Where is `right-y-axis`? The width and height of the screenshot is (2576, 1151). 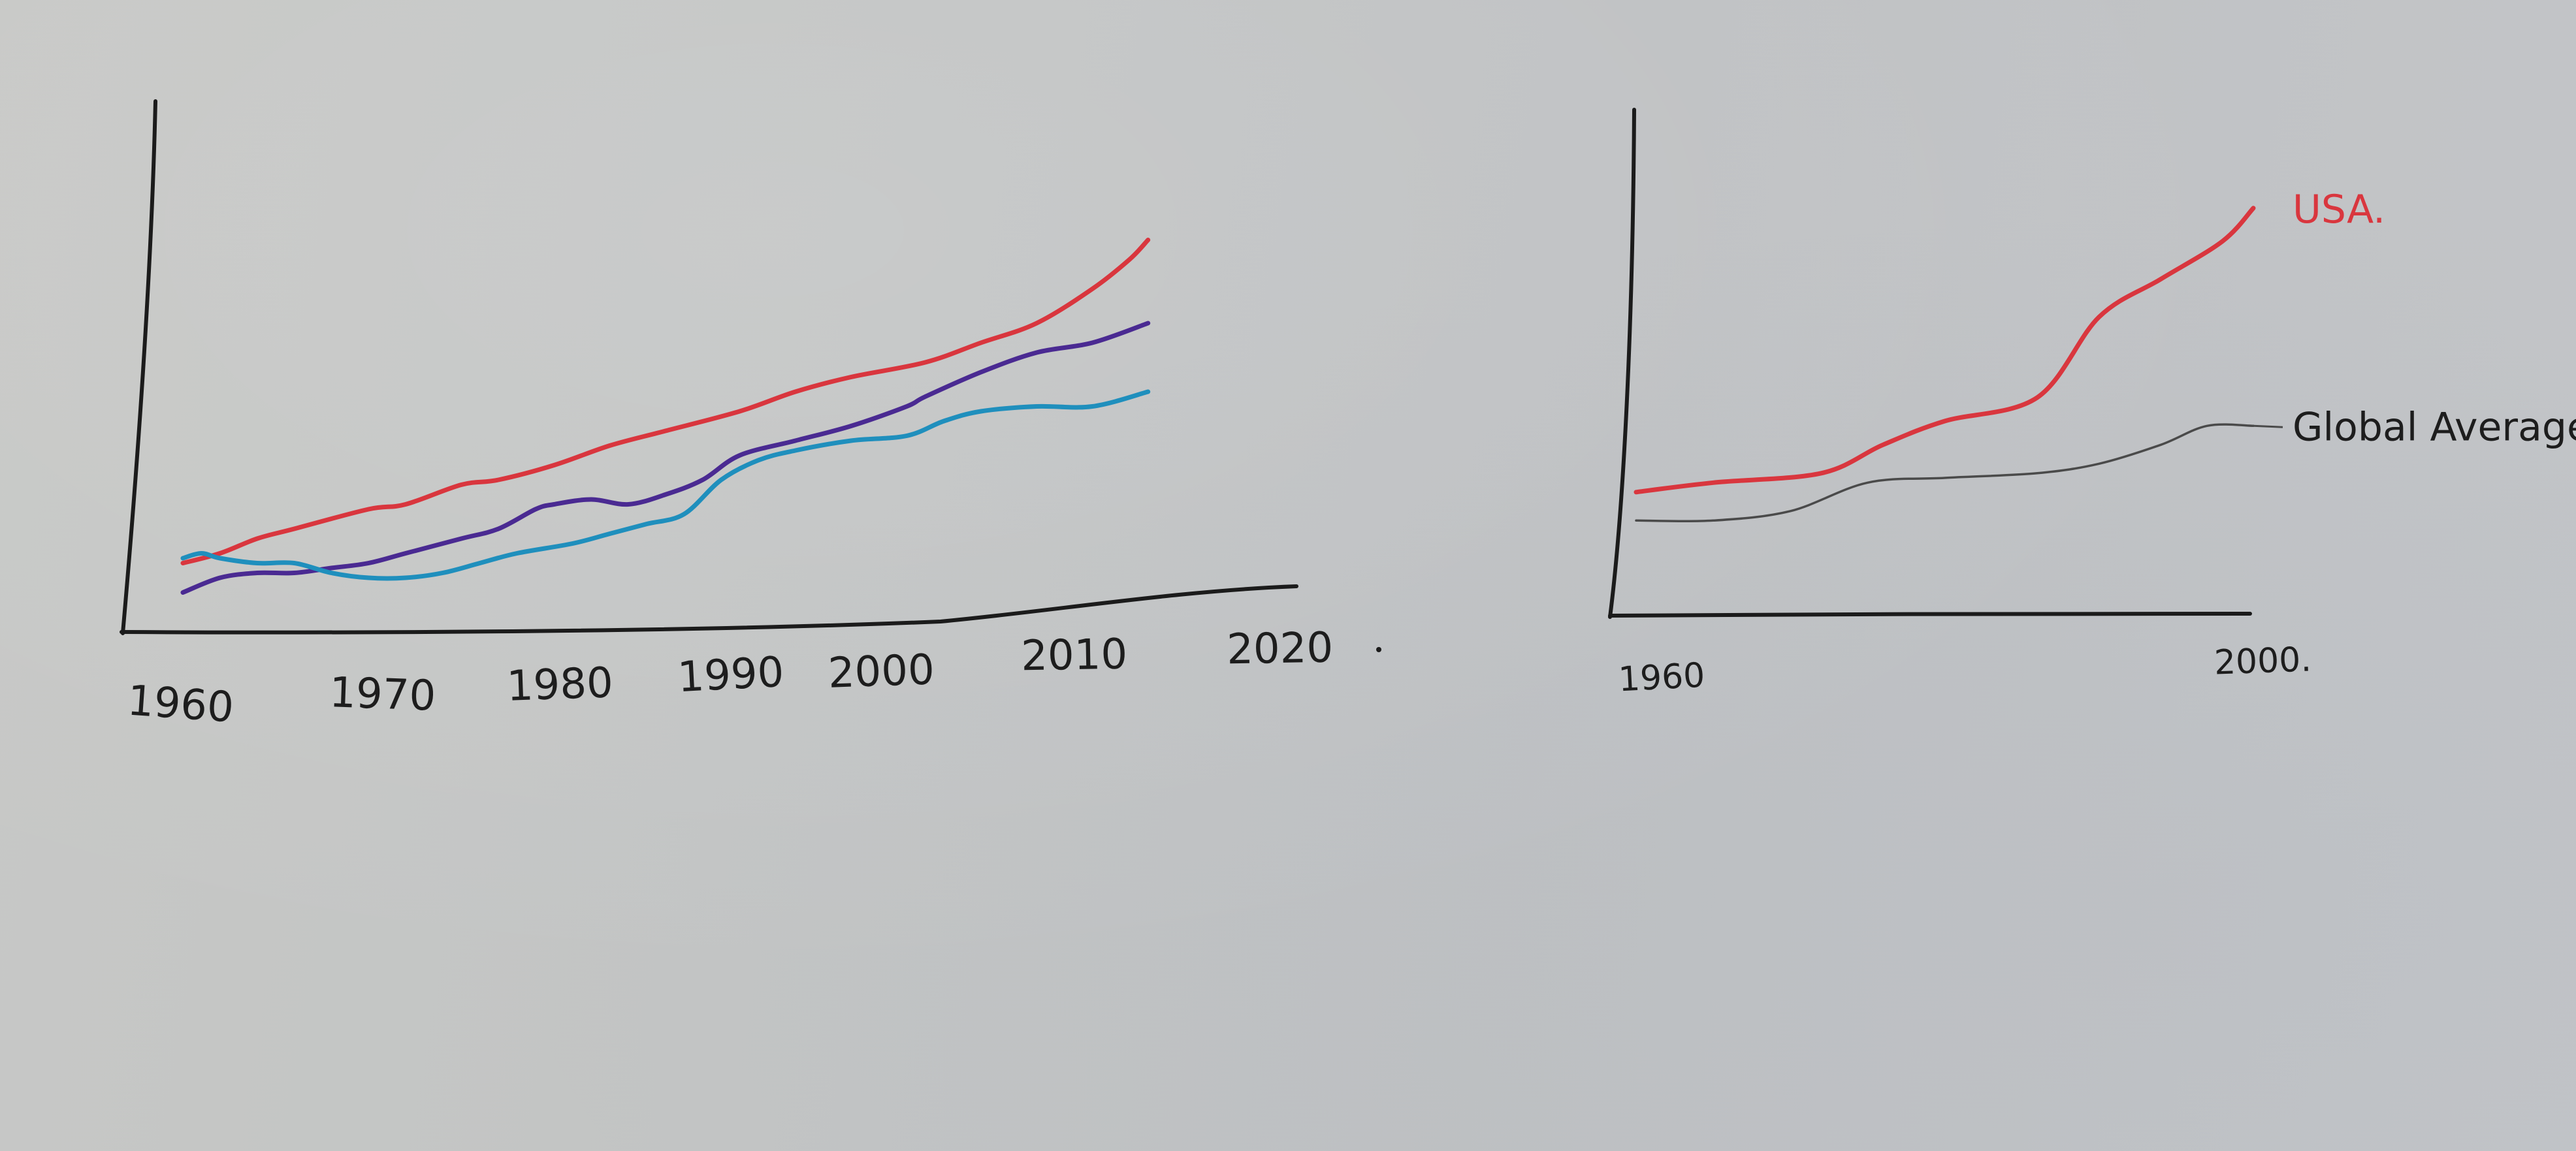 right-y-axis is located at coordinates (1622, 363).